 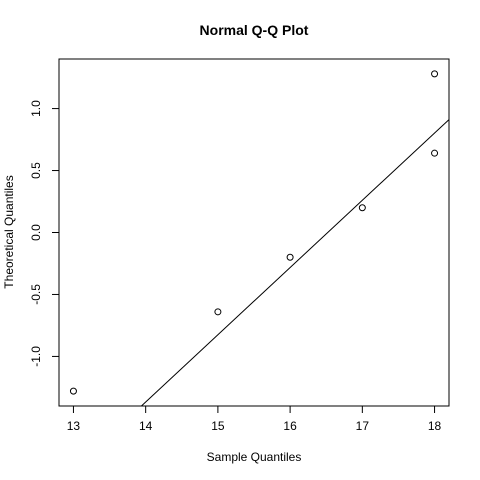 I want to click on y-tick-label: 0.5, so click(x=36, y=170).